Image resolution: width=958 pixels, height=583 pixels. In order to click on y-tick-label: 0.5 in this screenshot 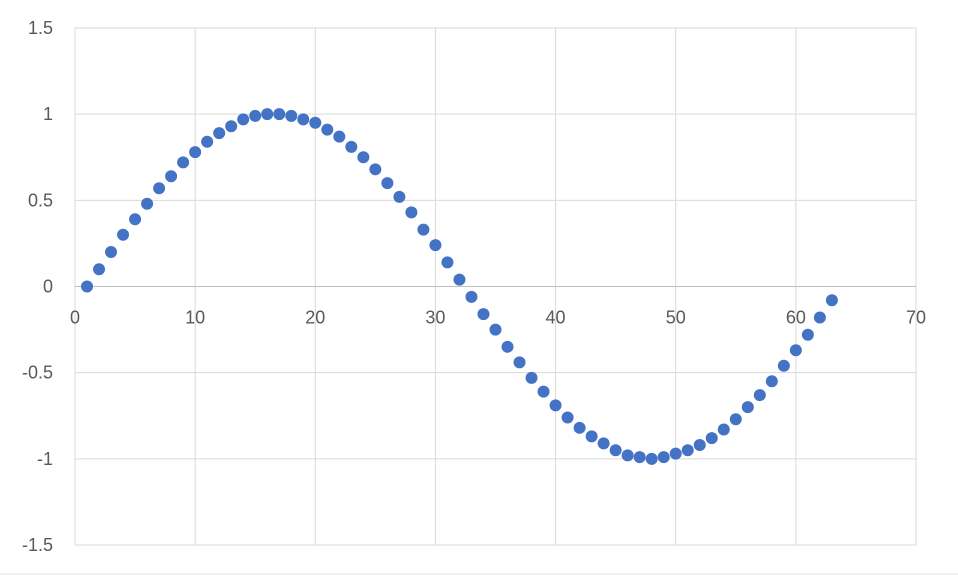, I will do `click(40, 200)`.